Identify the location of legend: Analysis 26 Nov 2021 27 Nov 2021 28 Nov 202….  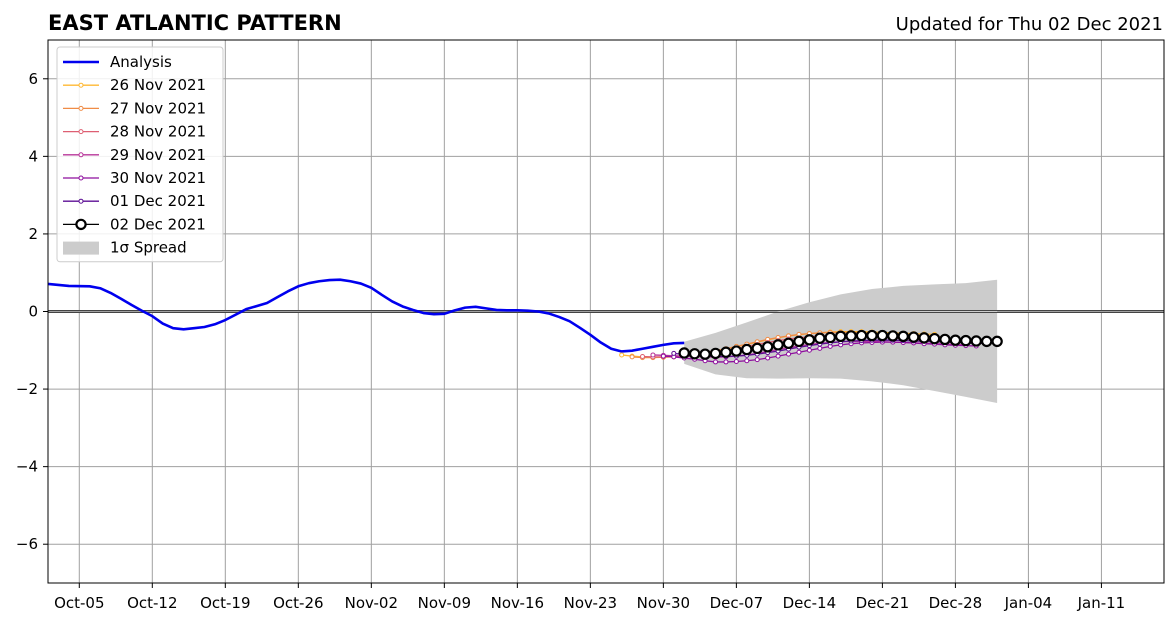
(140, 154).